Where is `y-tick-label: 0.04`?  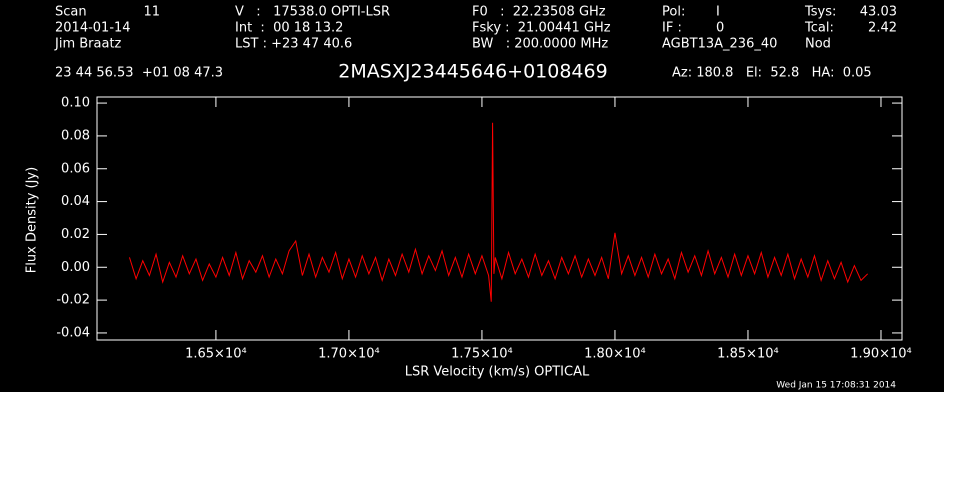 y-tick-label: 0.04 is located at coordinates (75, 201).